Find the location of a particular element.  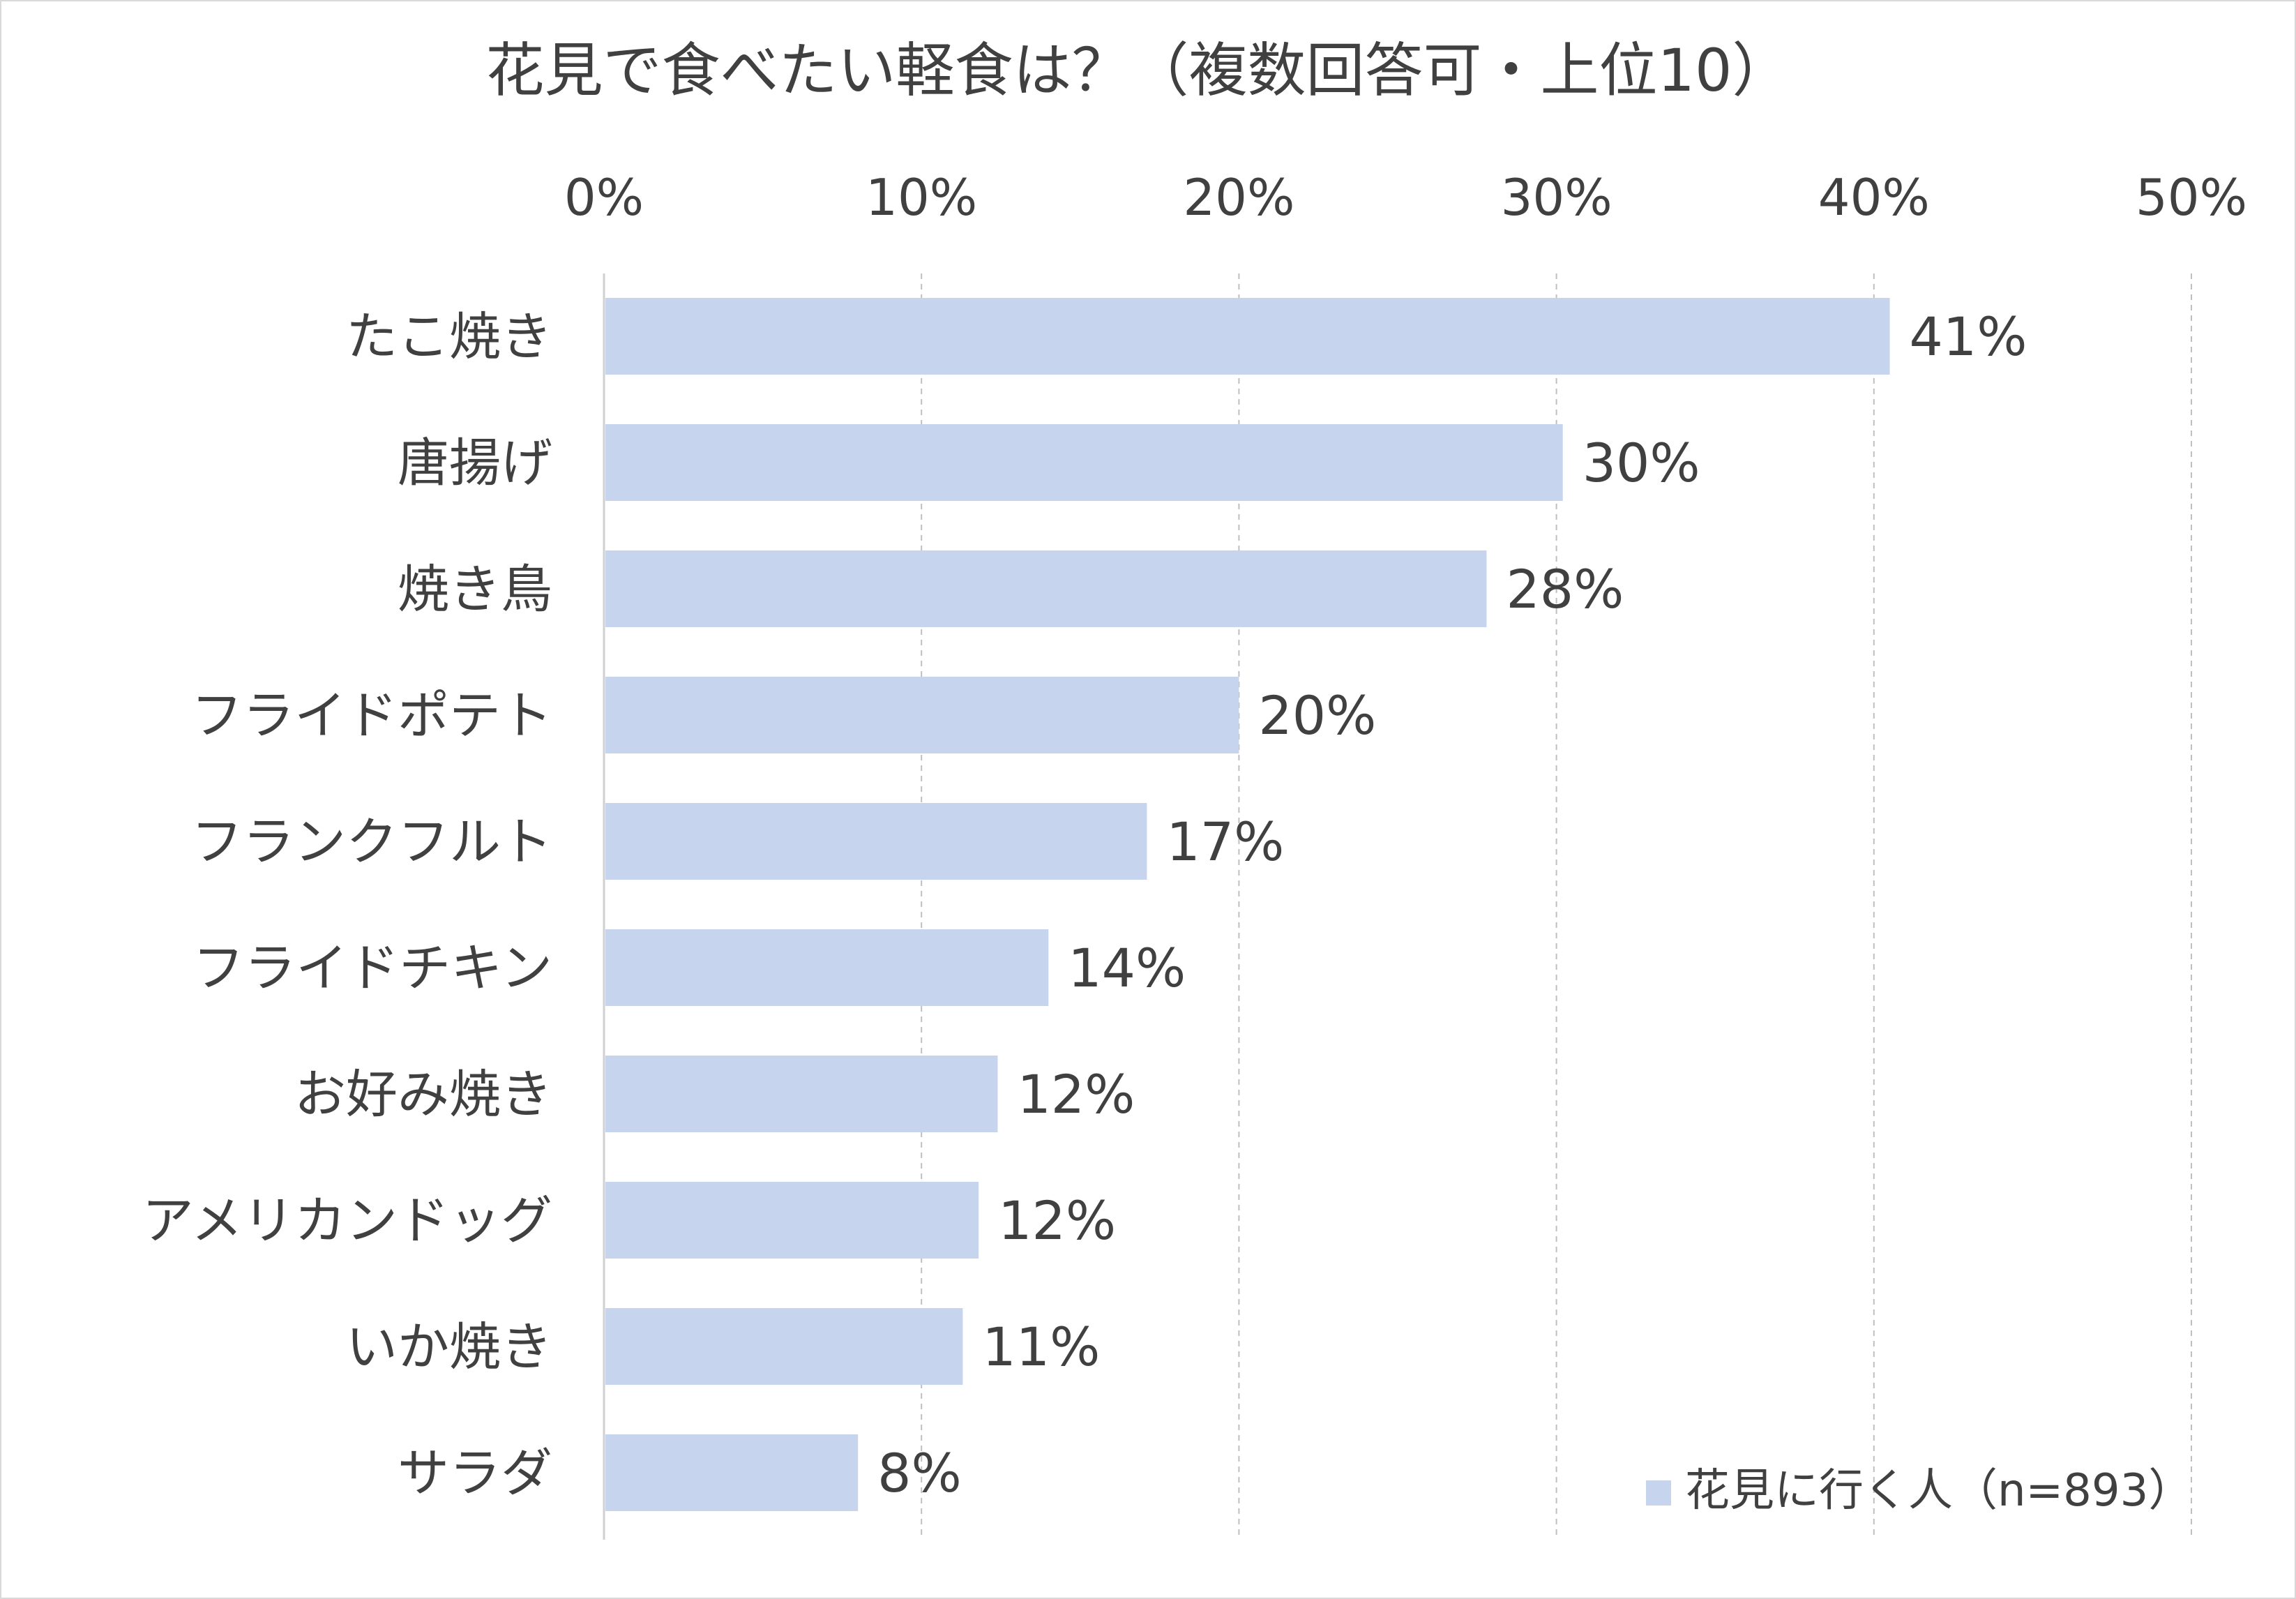

data-label: 28% is located at coordinates (1565, 589).